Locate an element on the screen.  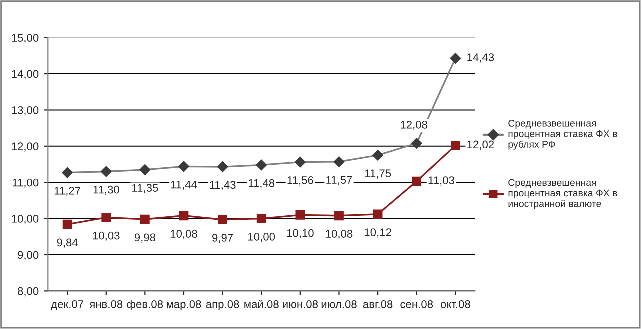
data-label: 11,48 is located at coordinates (261, 184).